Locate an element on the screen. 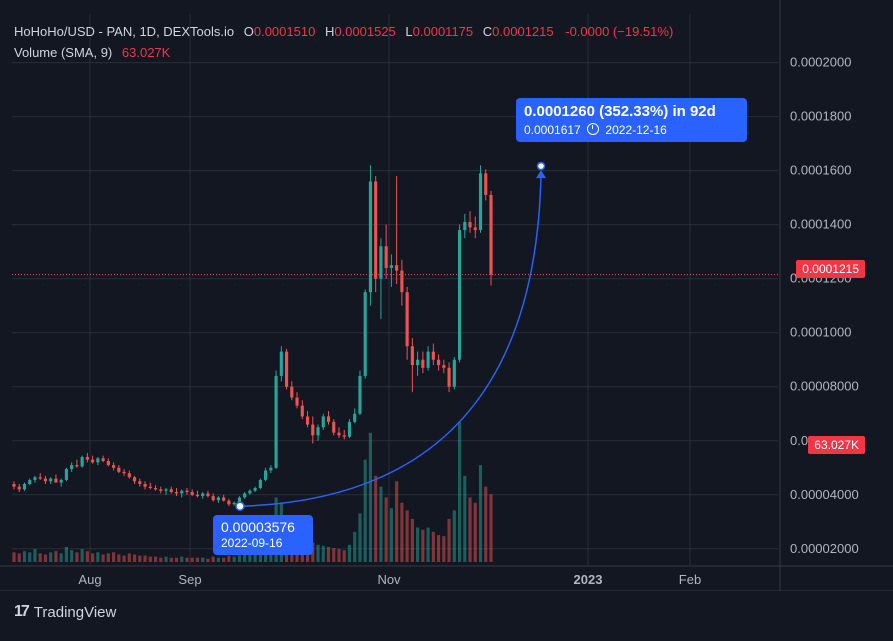 This screenshot has height=641, width=893. change-value: -0.0000 (−19.51%) is located at coordinates (619, 31).